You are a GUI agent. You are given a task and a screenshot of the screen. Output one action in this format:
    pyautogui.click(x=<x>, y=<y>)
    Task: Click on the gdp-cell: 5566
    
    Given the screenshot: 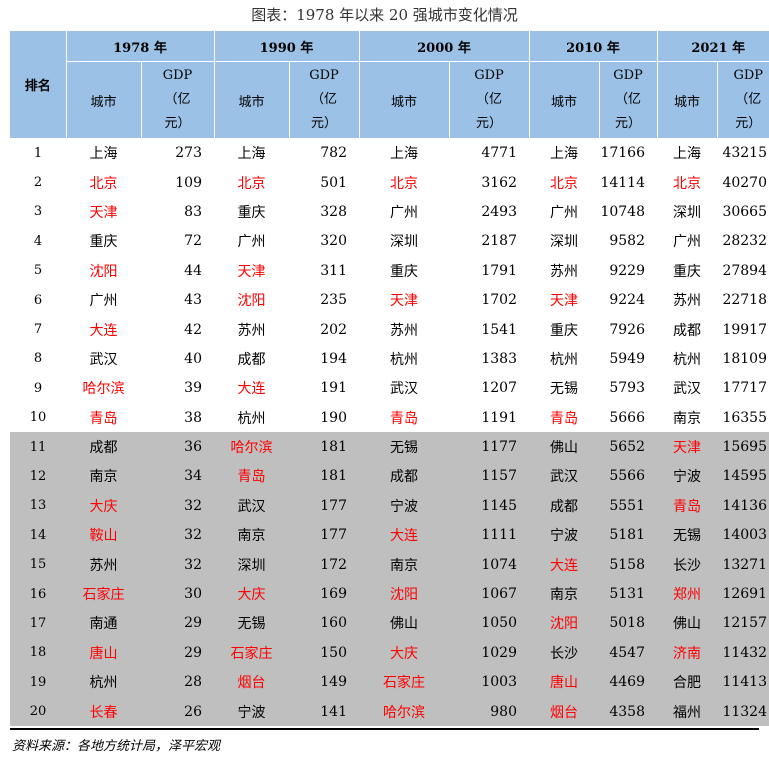 What is the action you would take?
    pyautogui.click(x=628, y=476)
    